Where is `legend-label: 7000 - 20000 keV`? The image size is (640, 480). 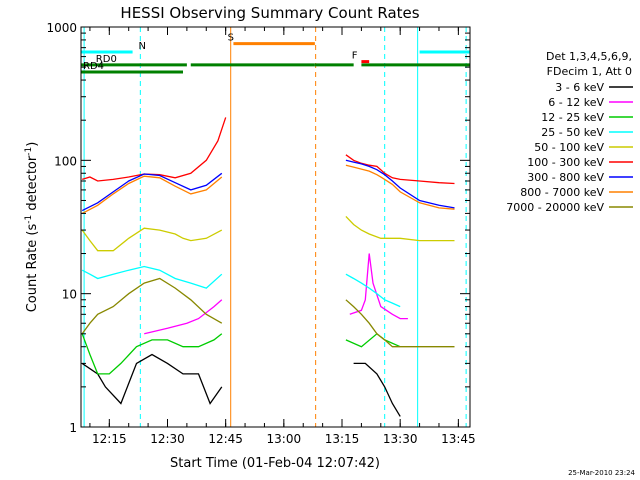
legend-label: 7000 - 20000 keV is located at coordinates (555, 207).